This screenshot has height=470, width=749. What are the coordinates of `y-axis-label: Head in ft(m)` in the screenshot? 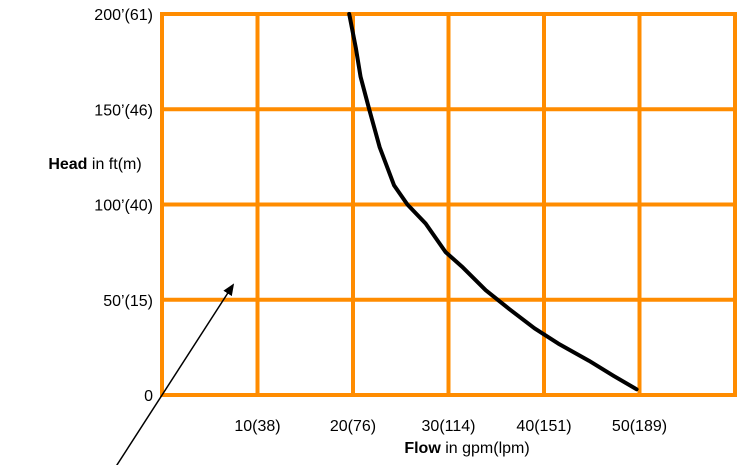 It's located at (94, 164).